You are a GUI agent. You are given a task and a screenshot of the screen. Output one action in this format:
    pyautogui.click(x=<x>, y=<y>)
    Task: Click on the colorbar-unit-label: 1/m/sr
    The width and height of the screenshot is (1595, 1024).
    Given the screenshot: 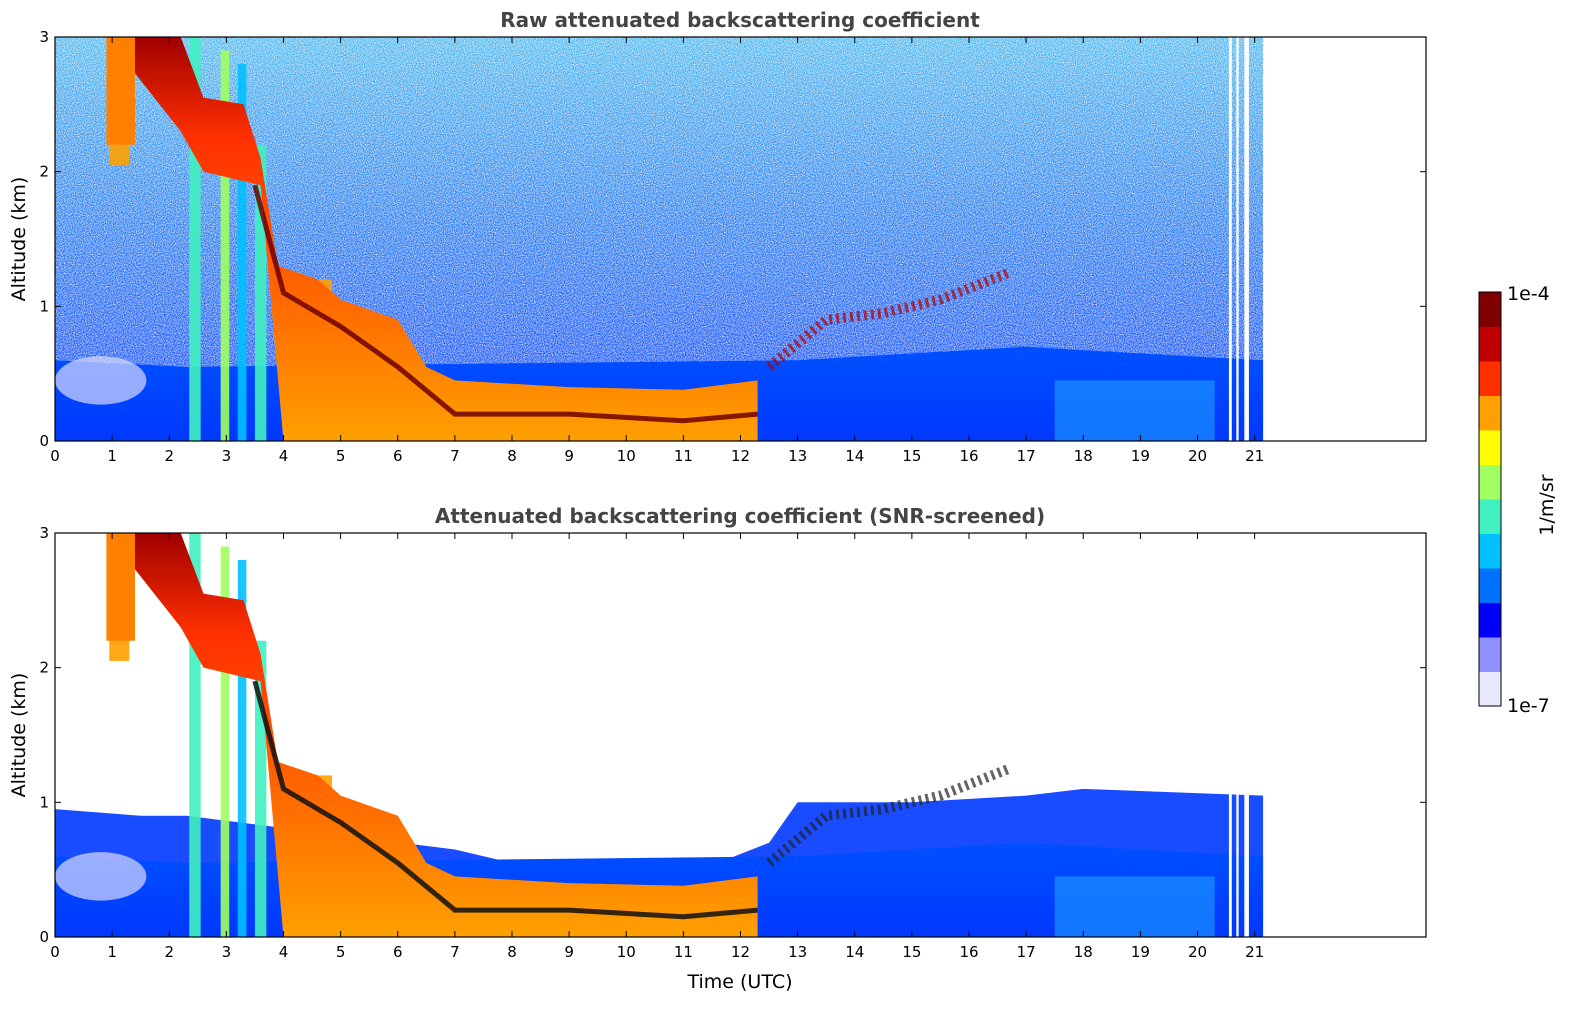 What is the action you would take?
    pyautogui.click(x=1547, y=504)
    